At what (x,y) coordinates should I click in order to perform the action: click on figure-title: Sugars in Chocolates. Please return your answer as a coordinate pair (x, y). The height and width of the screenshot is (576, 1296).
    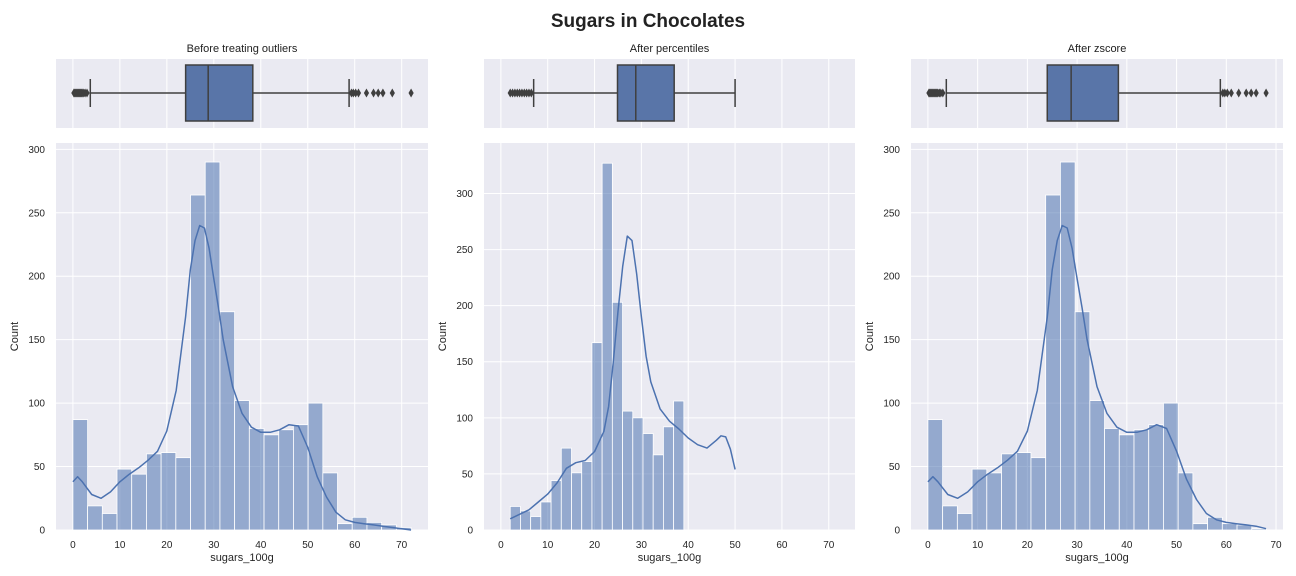
    Looking at the image, I should click on (648, 21).